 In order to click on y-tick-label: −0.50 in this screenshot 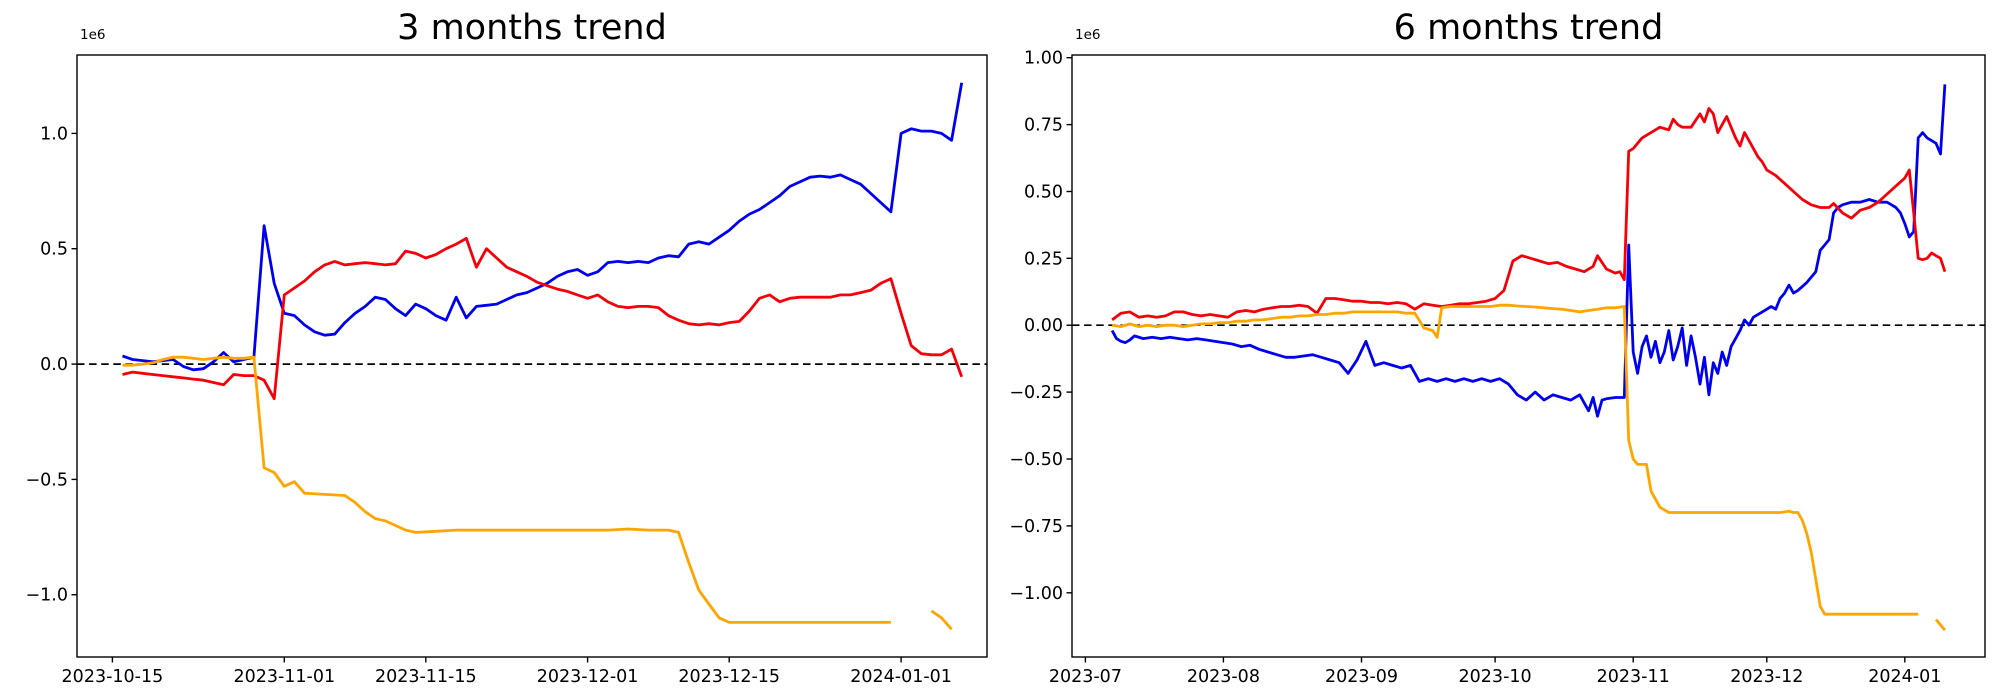, I will do `click(1036, 460)`.